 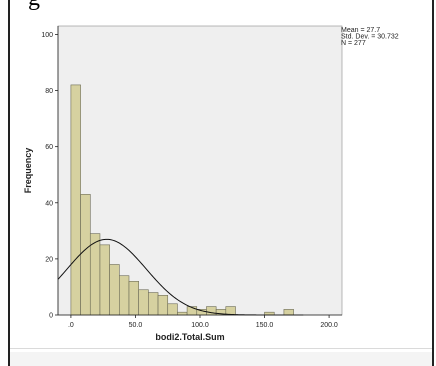 I want to click on stats-line: Mean = 27.7, so click(x=360, y=30).